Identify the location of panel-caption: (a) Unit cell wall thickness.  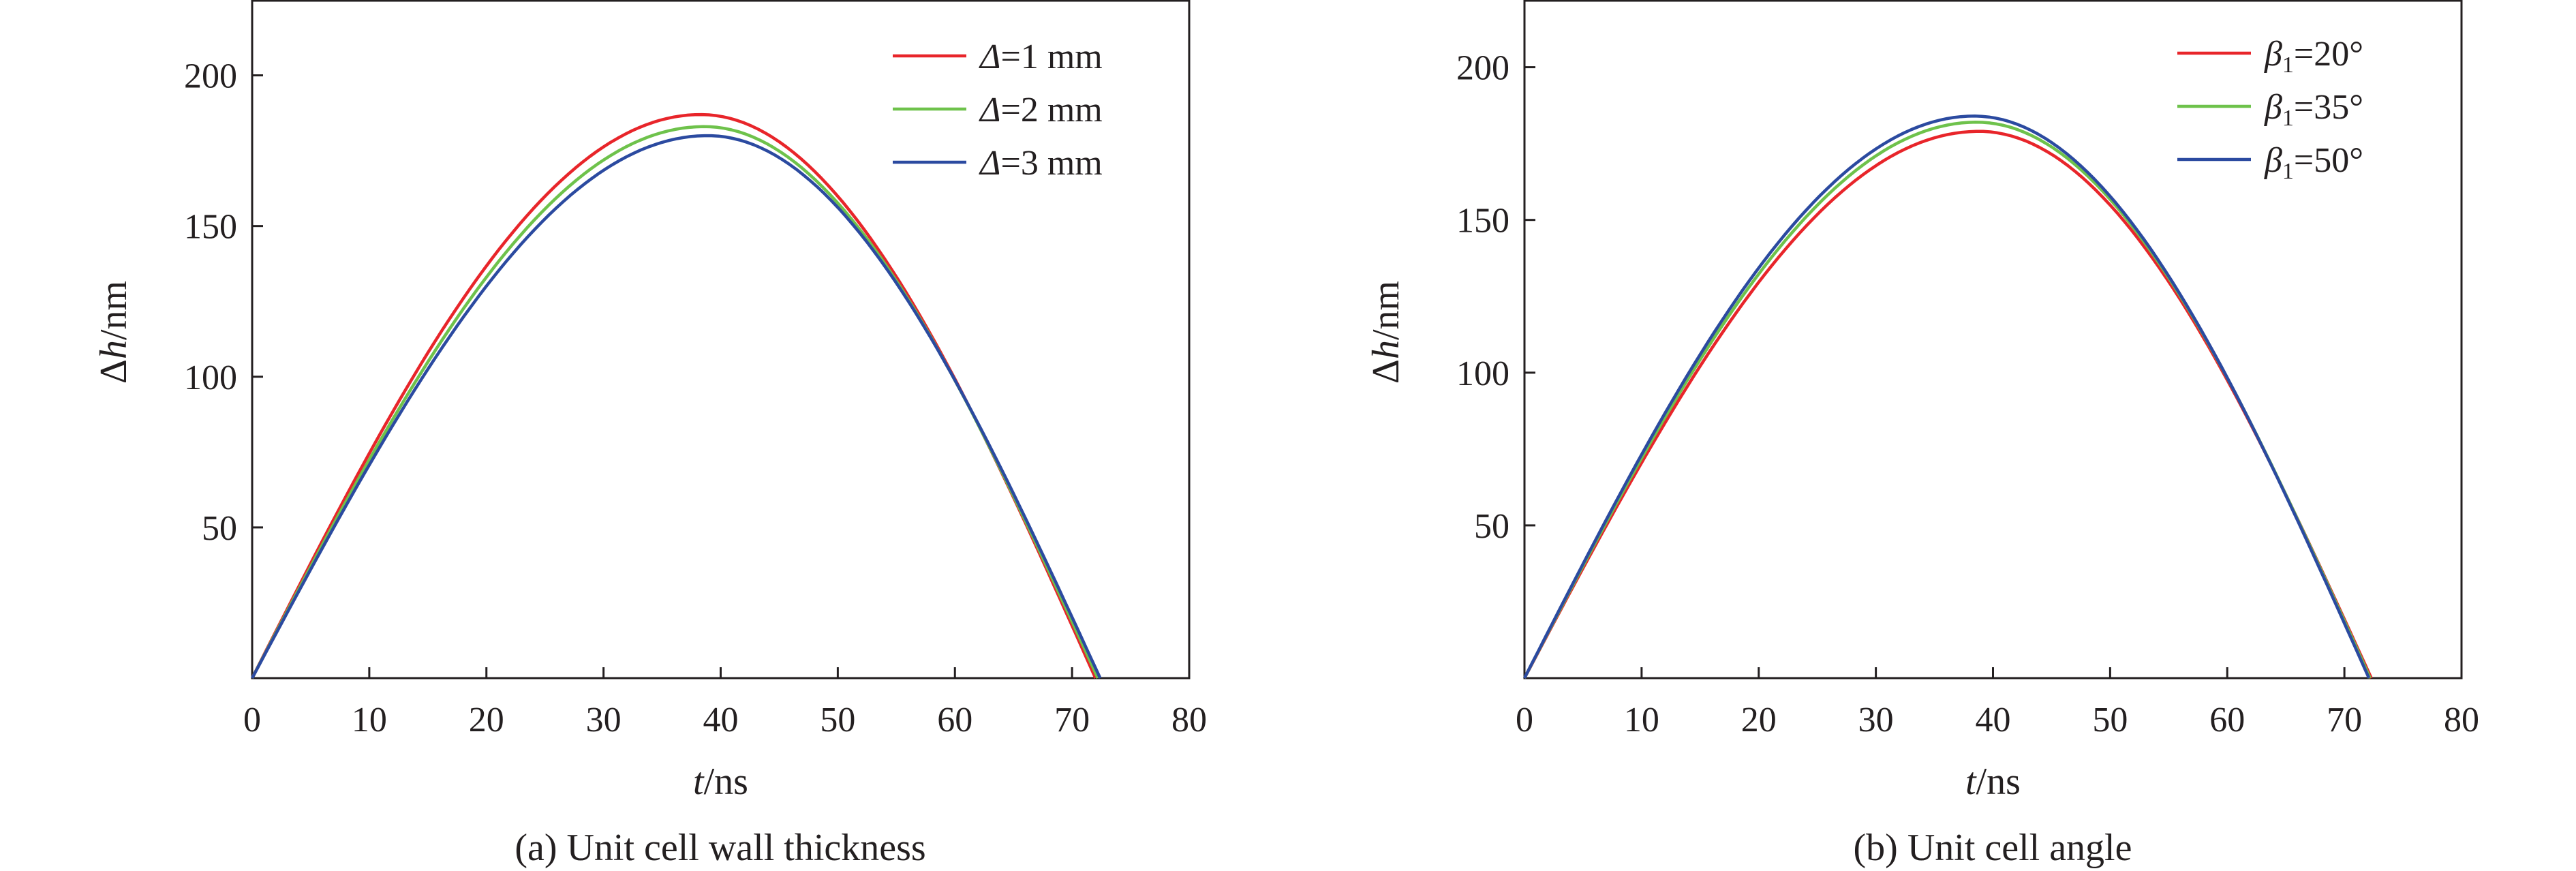
(720, 848).